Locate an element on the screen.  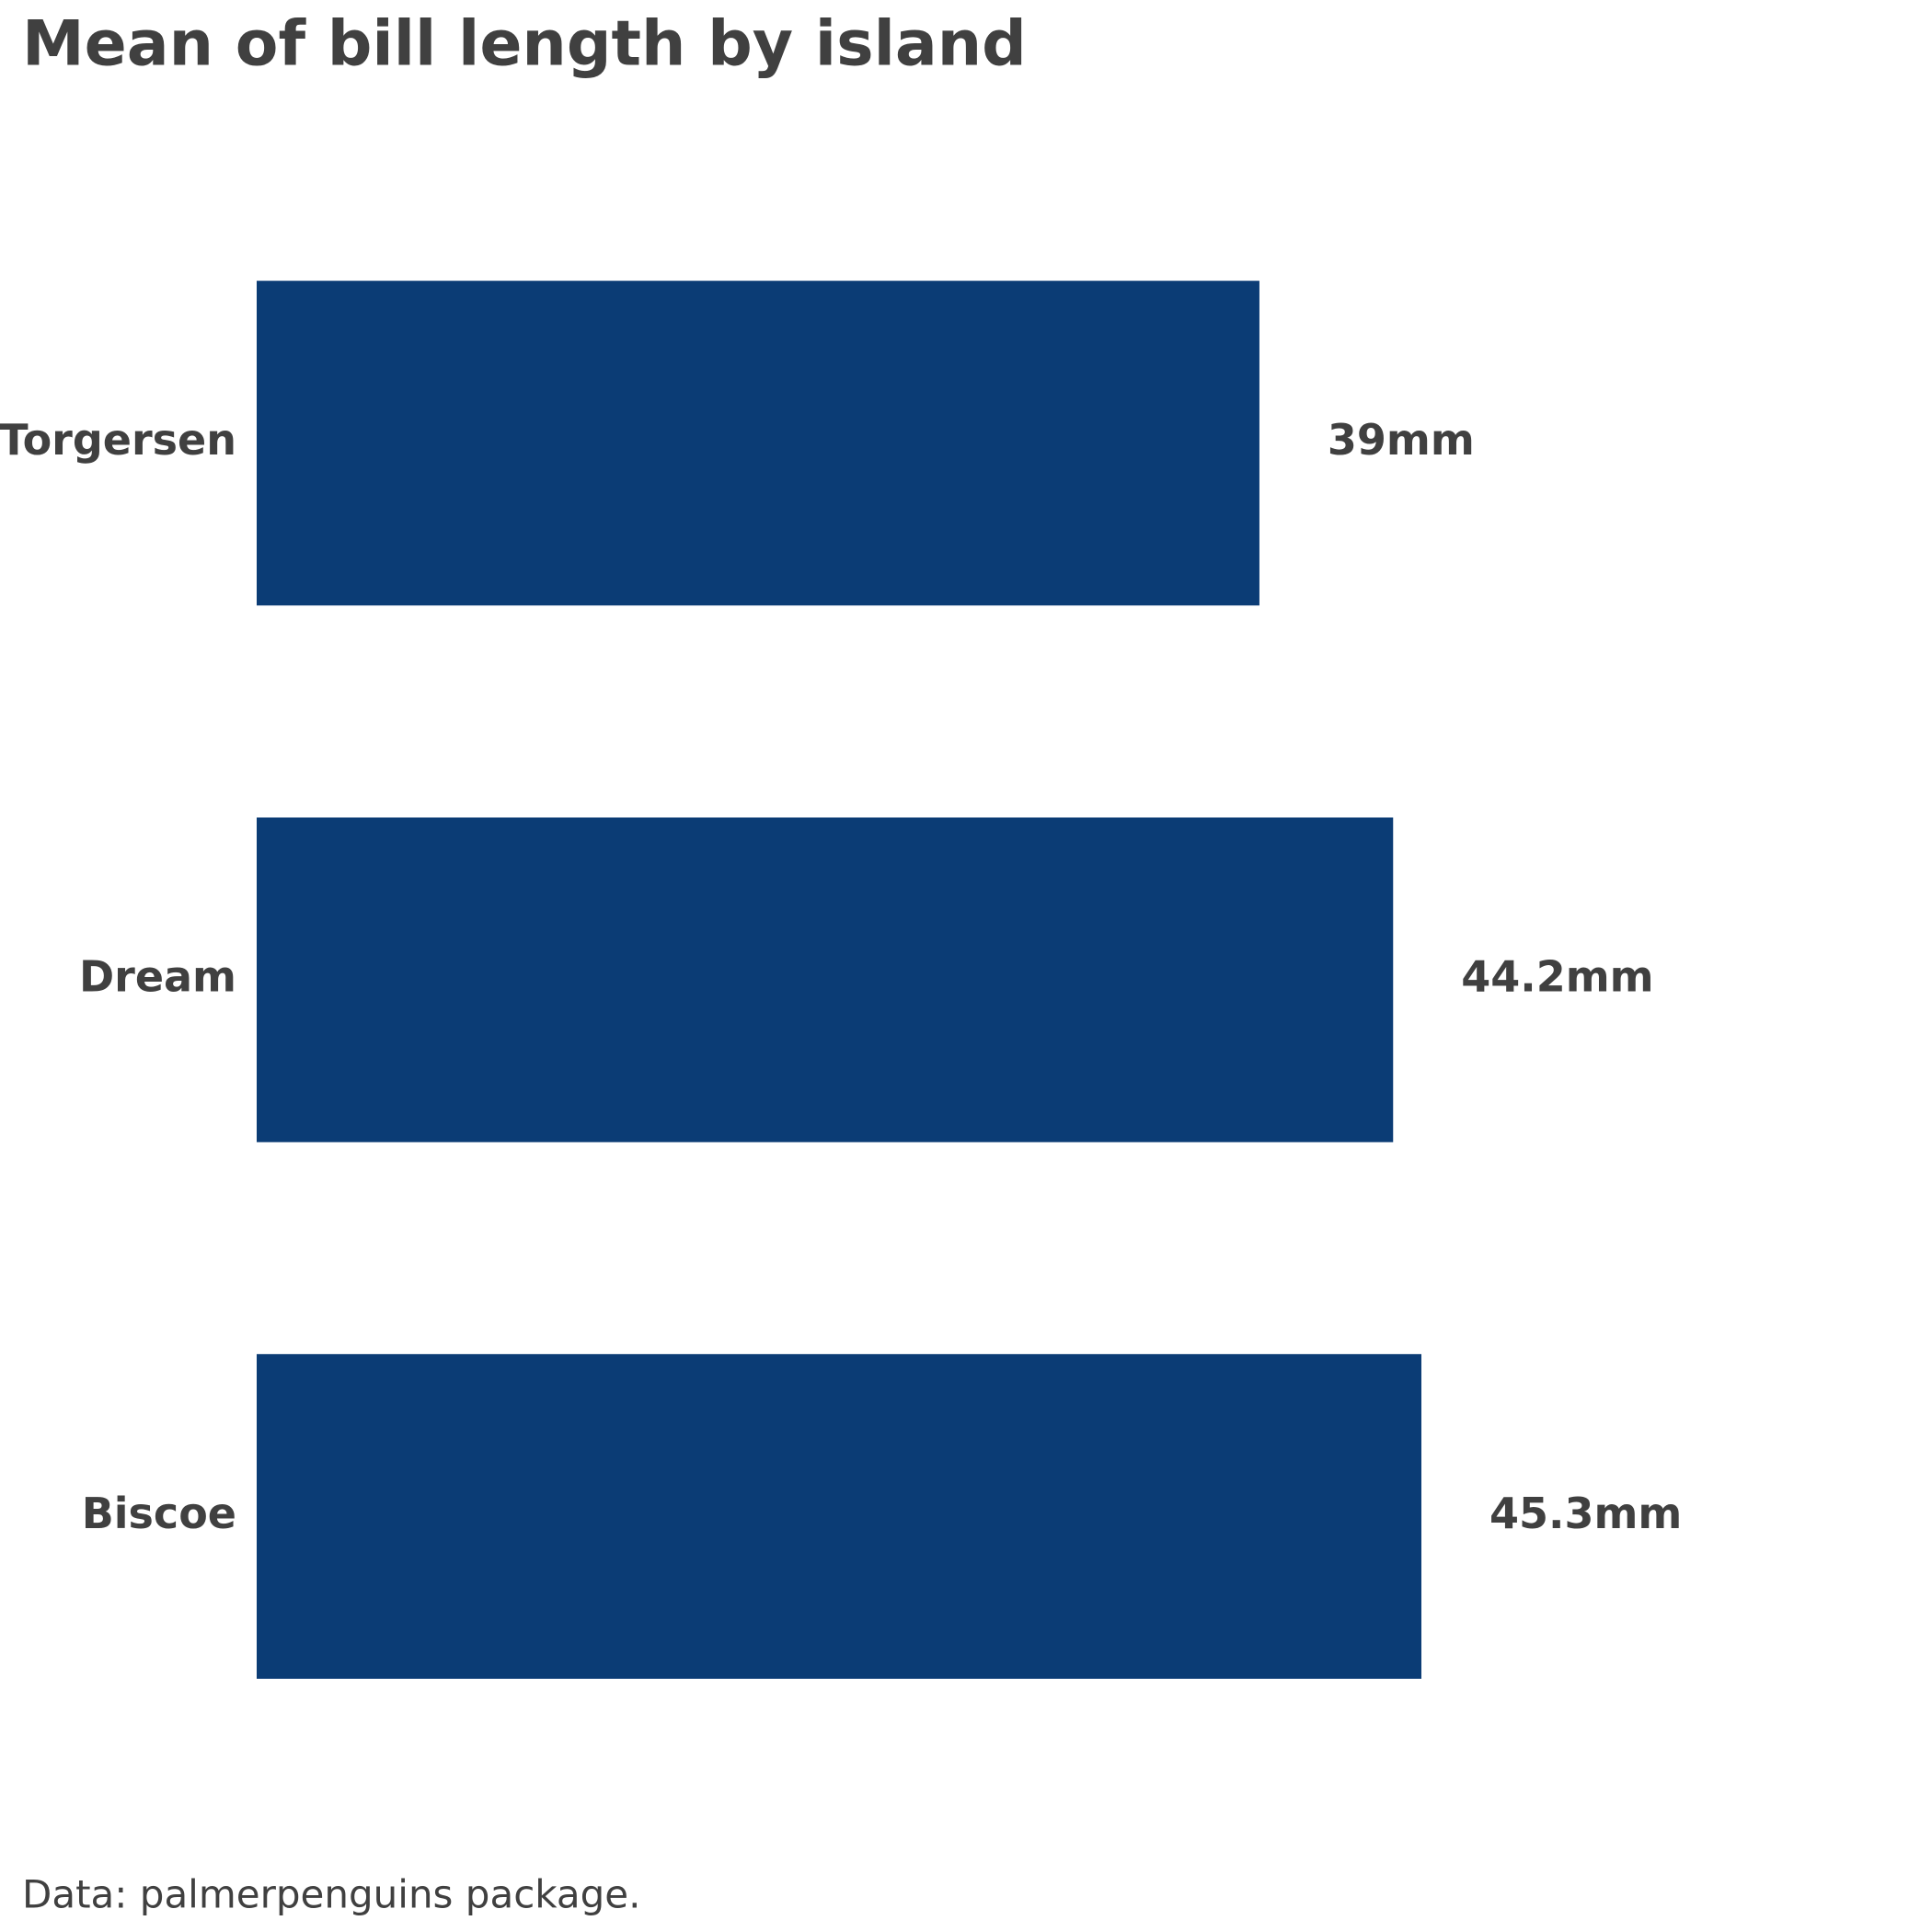
chart-title: Mean of bill length by island is located at coordinates (524, 44).